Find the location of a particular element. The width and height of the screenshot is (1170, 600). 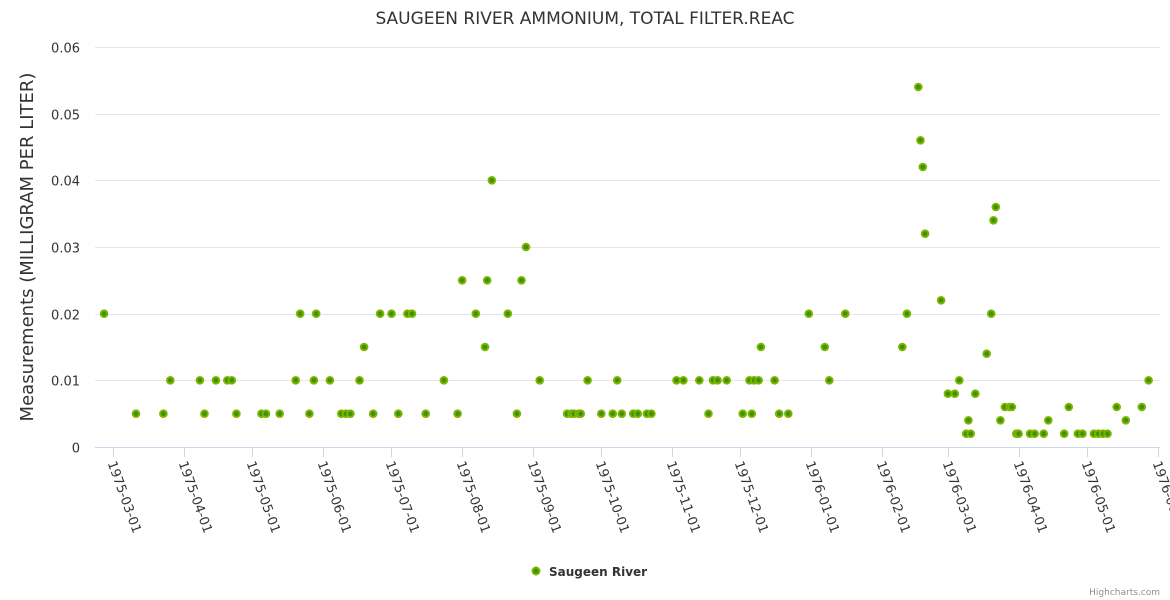

x-tick-label: 1975-12-01 is located at coordinates (751, 497).